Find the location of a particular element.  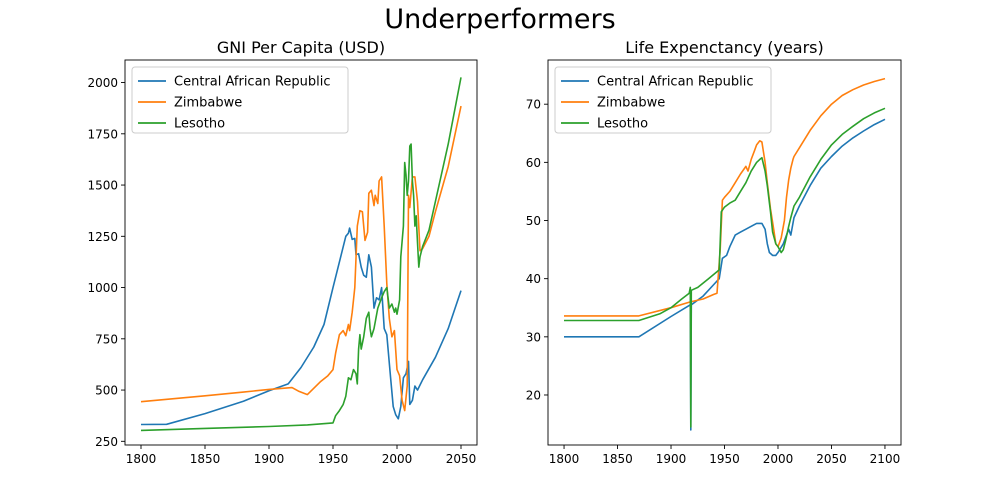

y-tick-label: 40 is located at coordinates (533, 279).